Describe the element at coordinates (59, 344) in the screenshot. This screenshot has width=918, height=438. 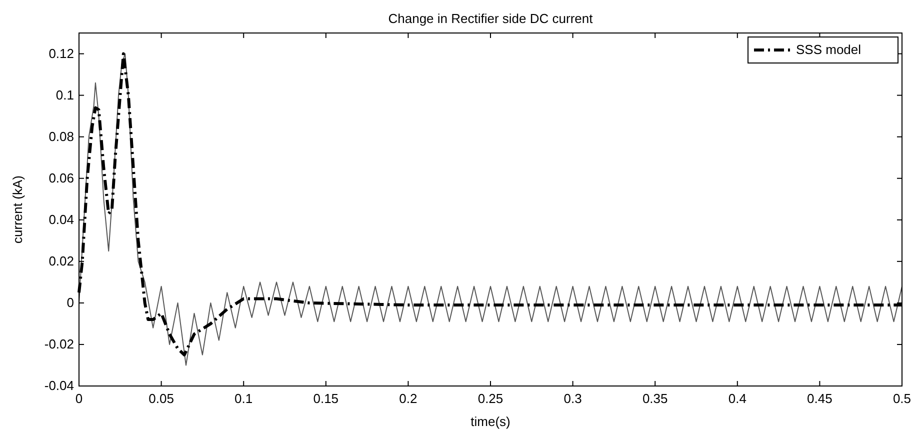
I see `y-tick-label: -0.02` at that location.